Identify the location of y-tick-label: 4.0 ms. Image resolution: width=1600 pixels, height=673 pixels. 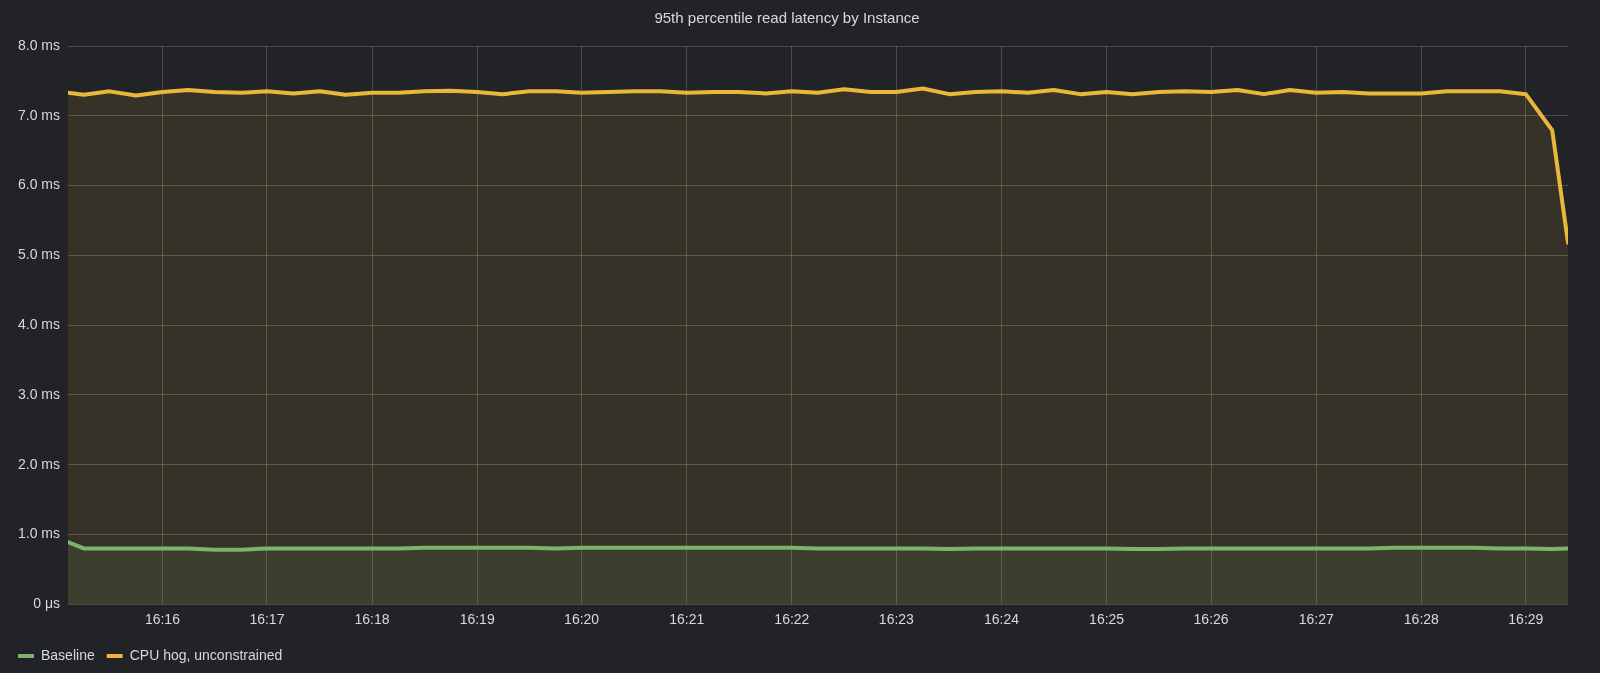
(38, 323).